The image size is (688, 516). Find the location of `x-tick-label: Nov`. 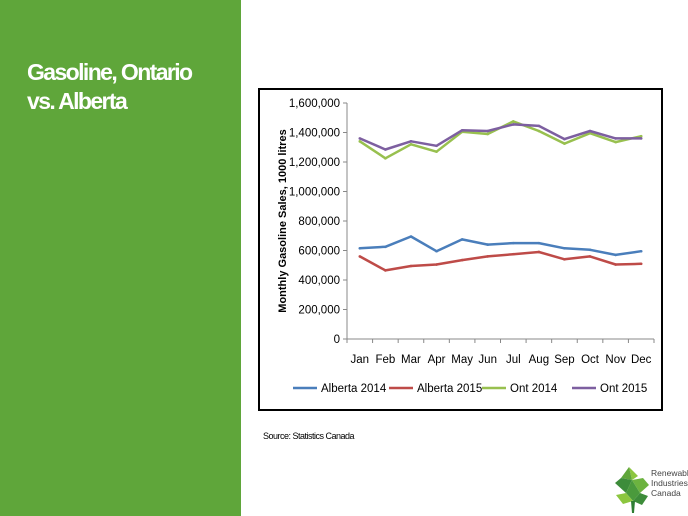

x-tick-label: Nov is located at coordinates (615, 360).